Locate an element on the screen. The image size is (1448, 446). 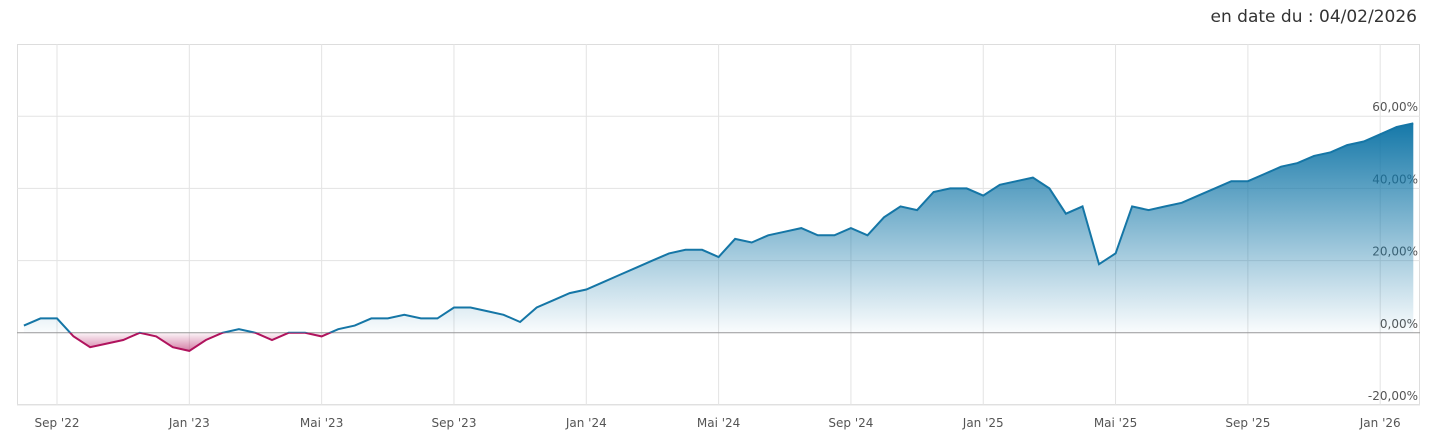
x-tick-label: Sep '24 is located at coordinates (850, 423).